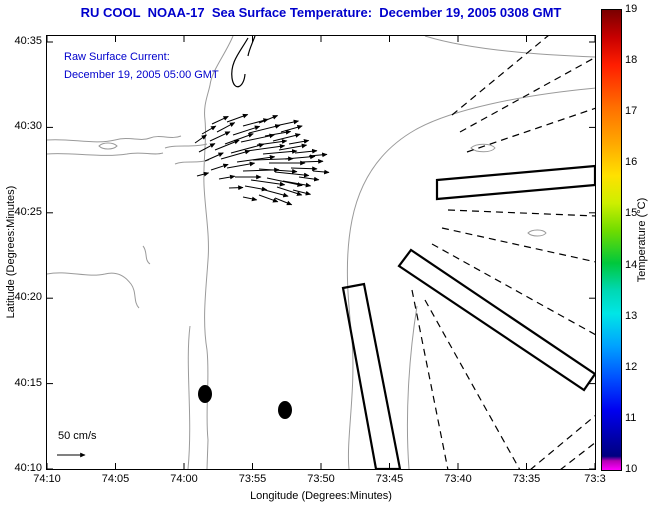  What do you see at coordinates (631, 60) in the screenshot?
I see `colorbar-tick-label: 18` at bounding box center [631, 60].